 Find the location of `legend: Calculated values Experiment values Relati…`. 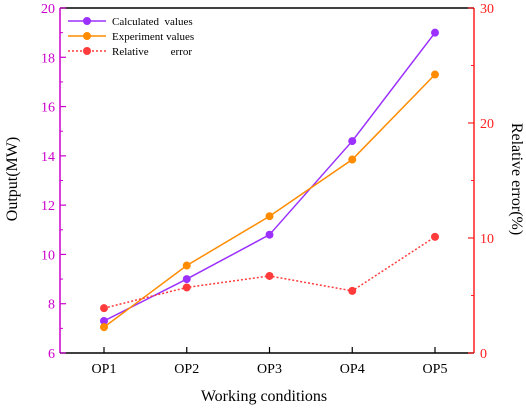

legend: Calculated values Experiment values Relati… is located at coordinates (131, 37).